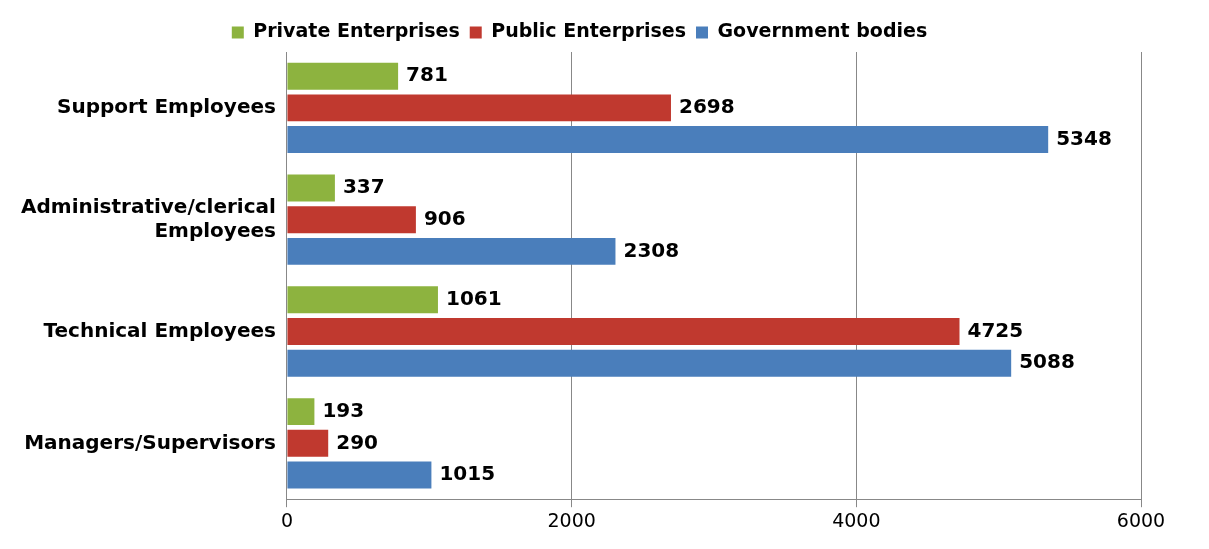 The width and height of the screenshot is (1209, 549). I want to click on data-label: 781, so click(427, 74).